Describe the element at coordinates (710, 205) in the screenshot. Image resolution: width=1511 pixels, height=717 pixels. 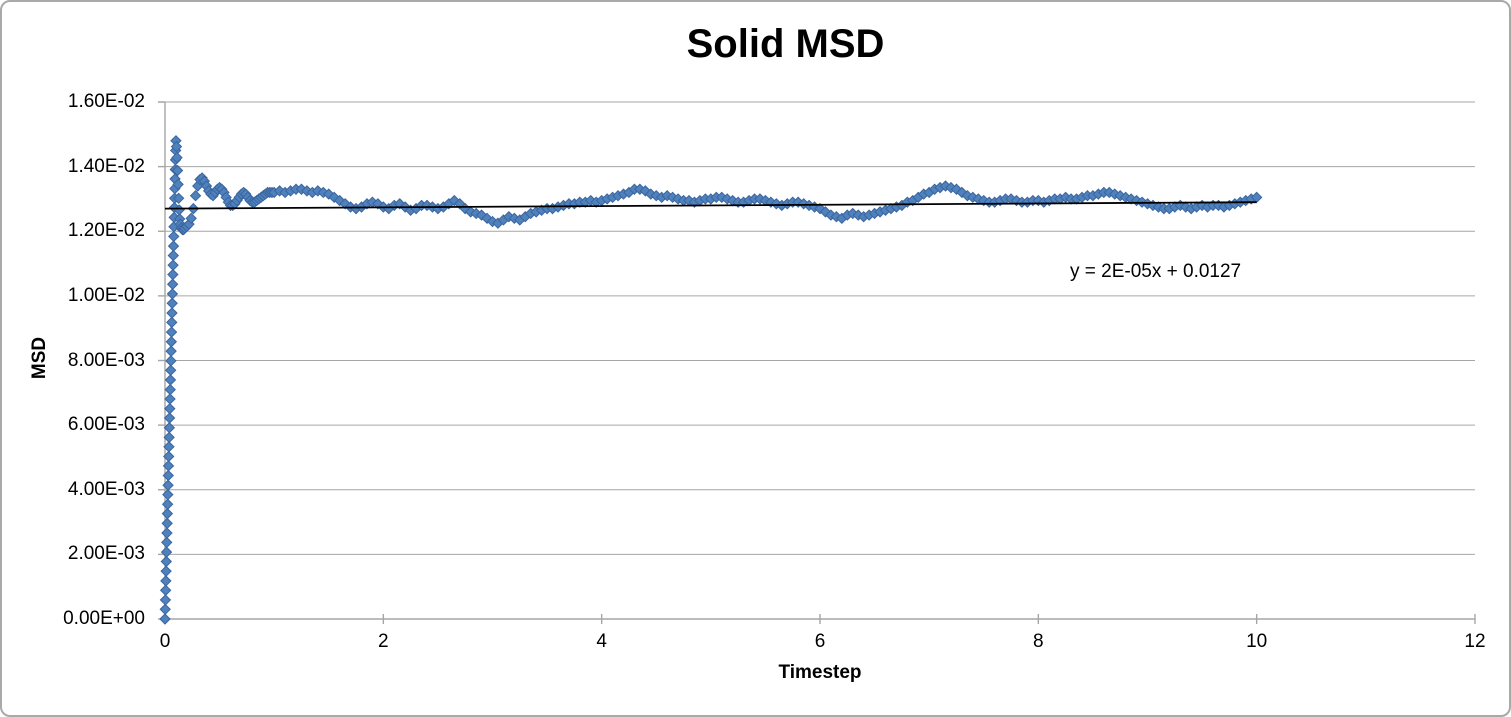
I see `trendline` at that location.